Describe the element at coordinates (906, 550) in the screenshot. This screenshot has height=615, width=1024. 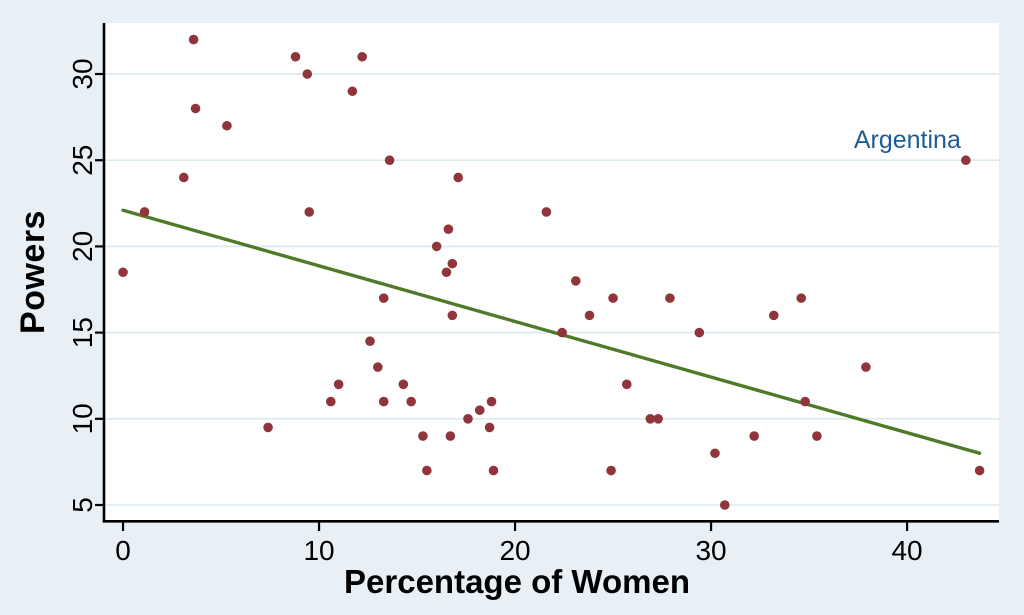
I see `x-tick-label: 40` at that location.